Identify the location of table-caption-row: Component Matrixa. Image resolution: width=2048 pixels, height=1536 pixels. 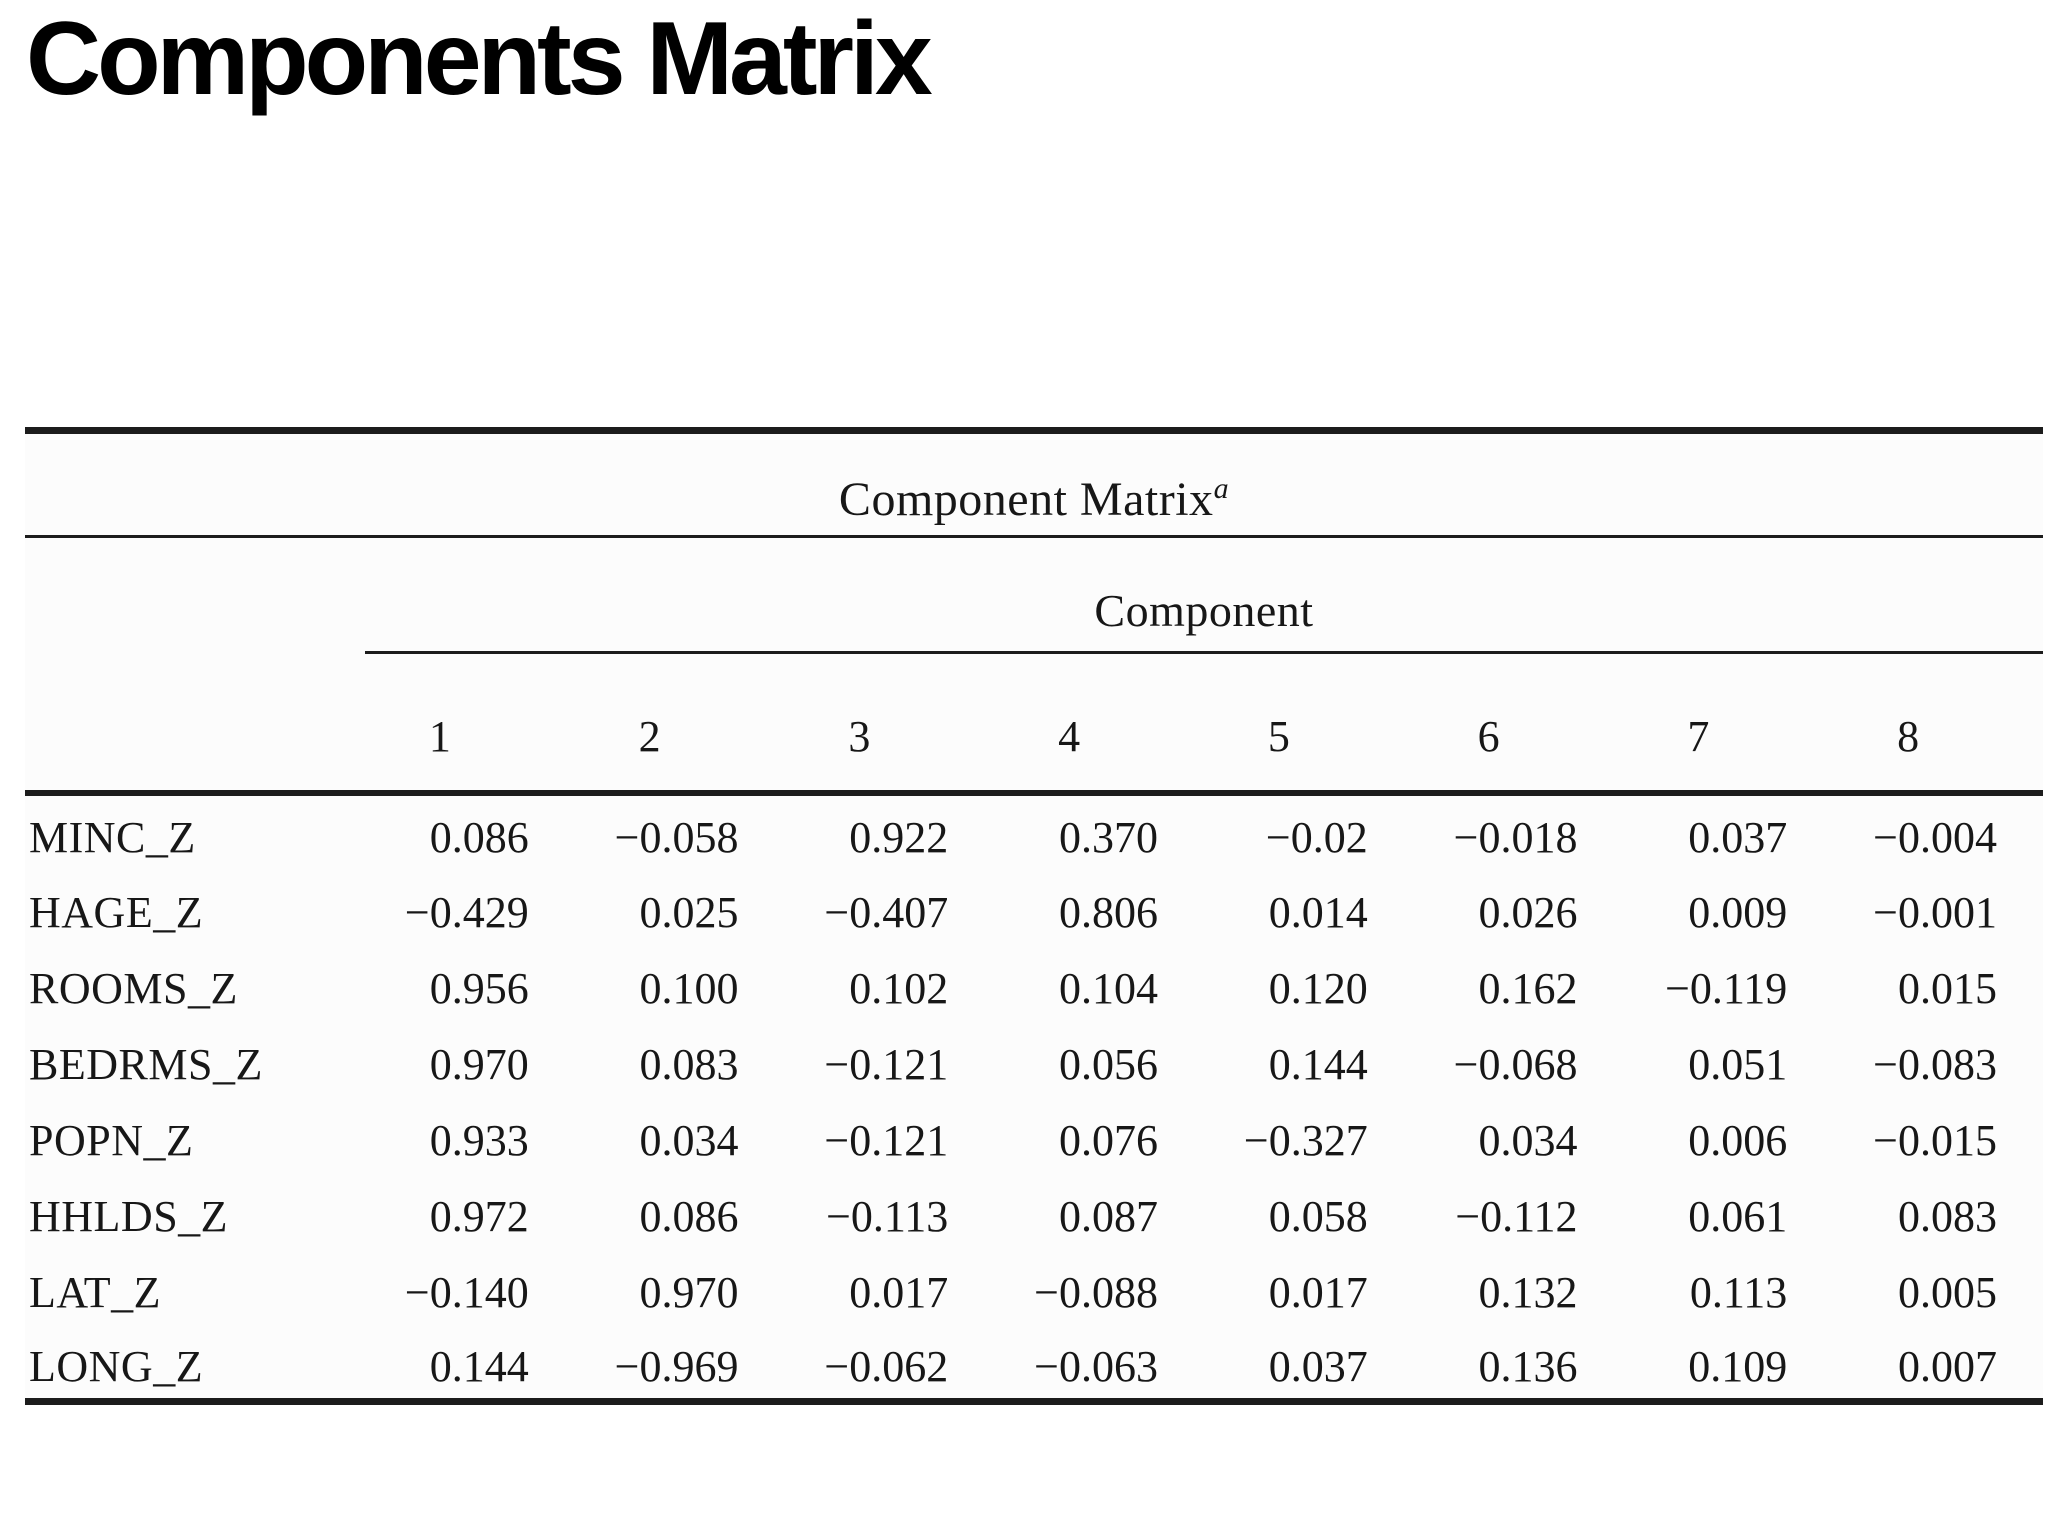
(1034, 484).